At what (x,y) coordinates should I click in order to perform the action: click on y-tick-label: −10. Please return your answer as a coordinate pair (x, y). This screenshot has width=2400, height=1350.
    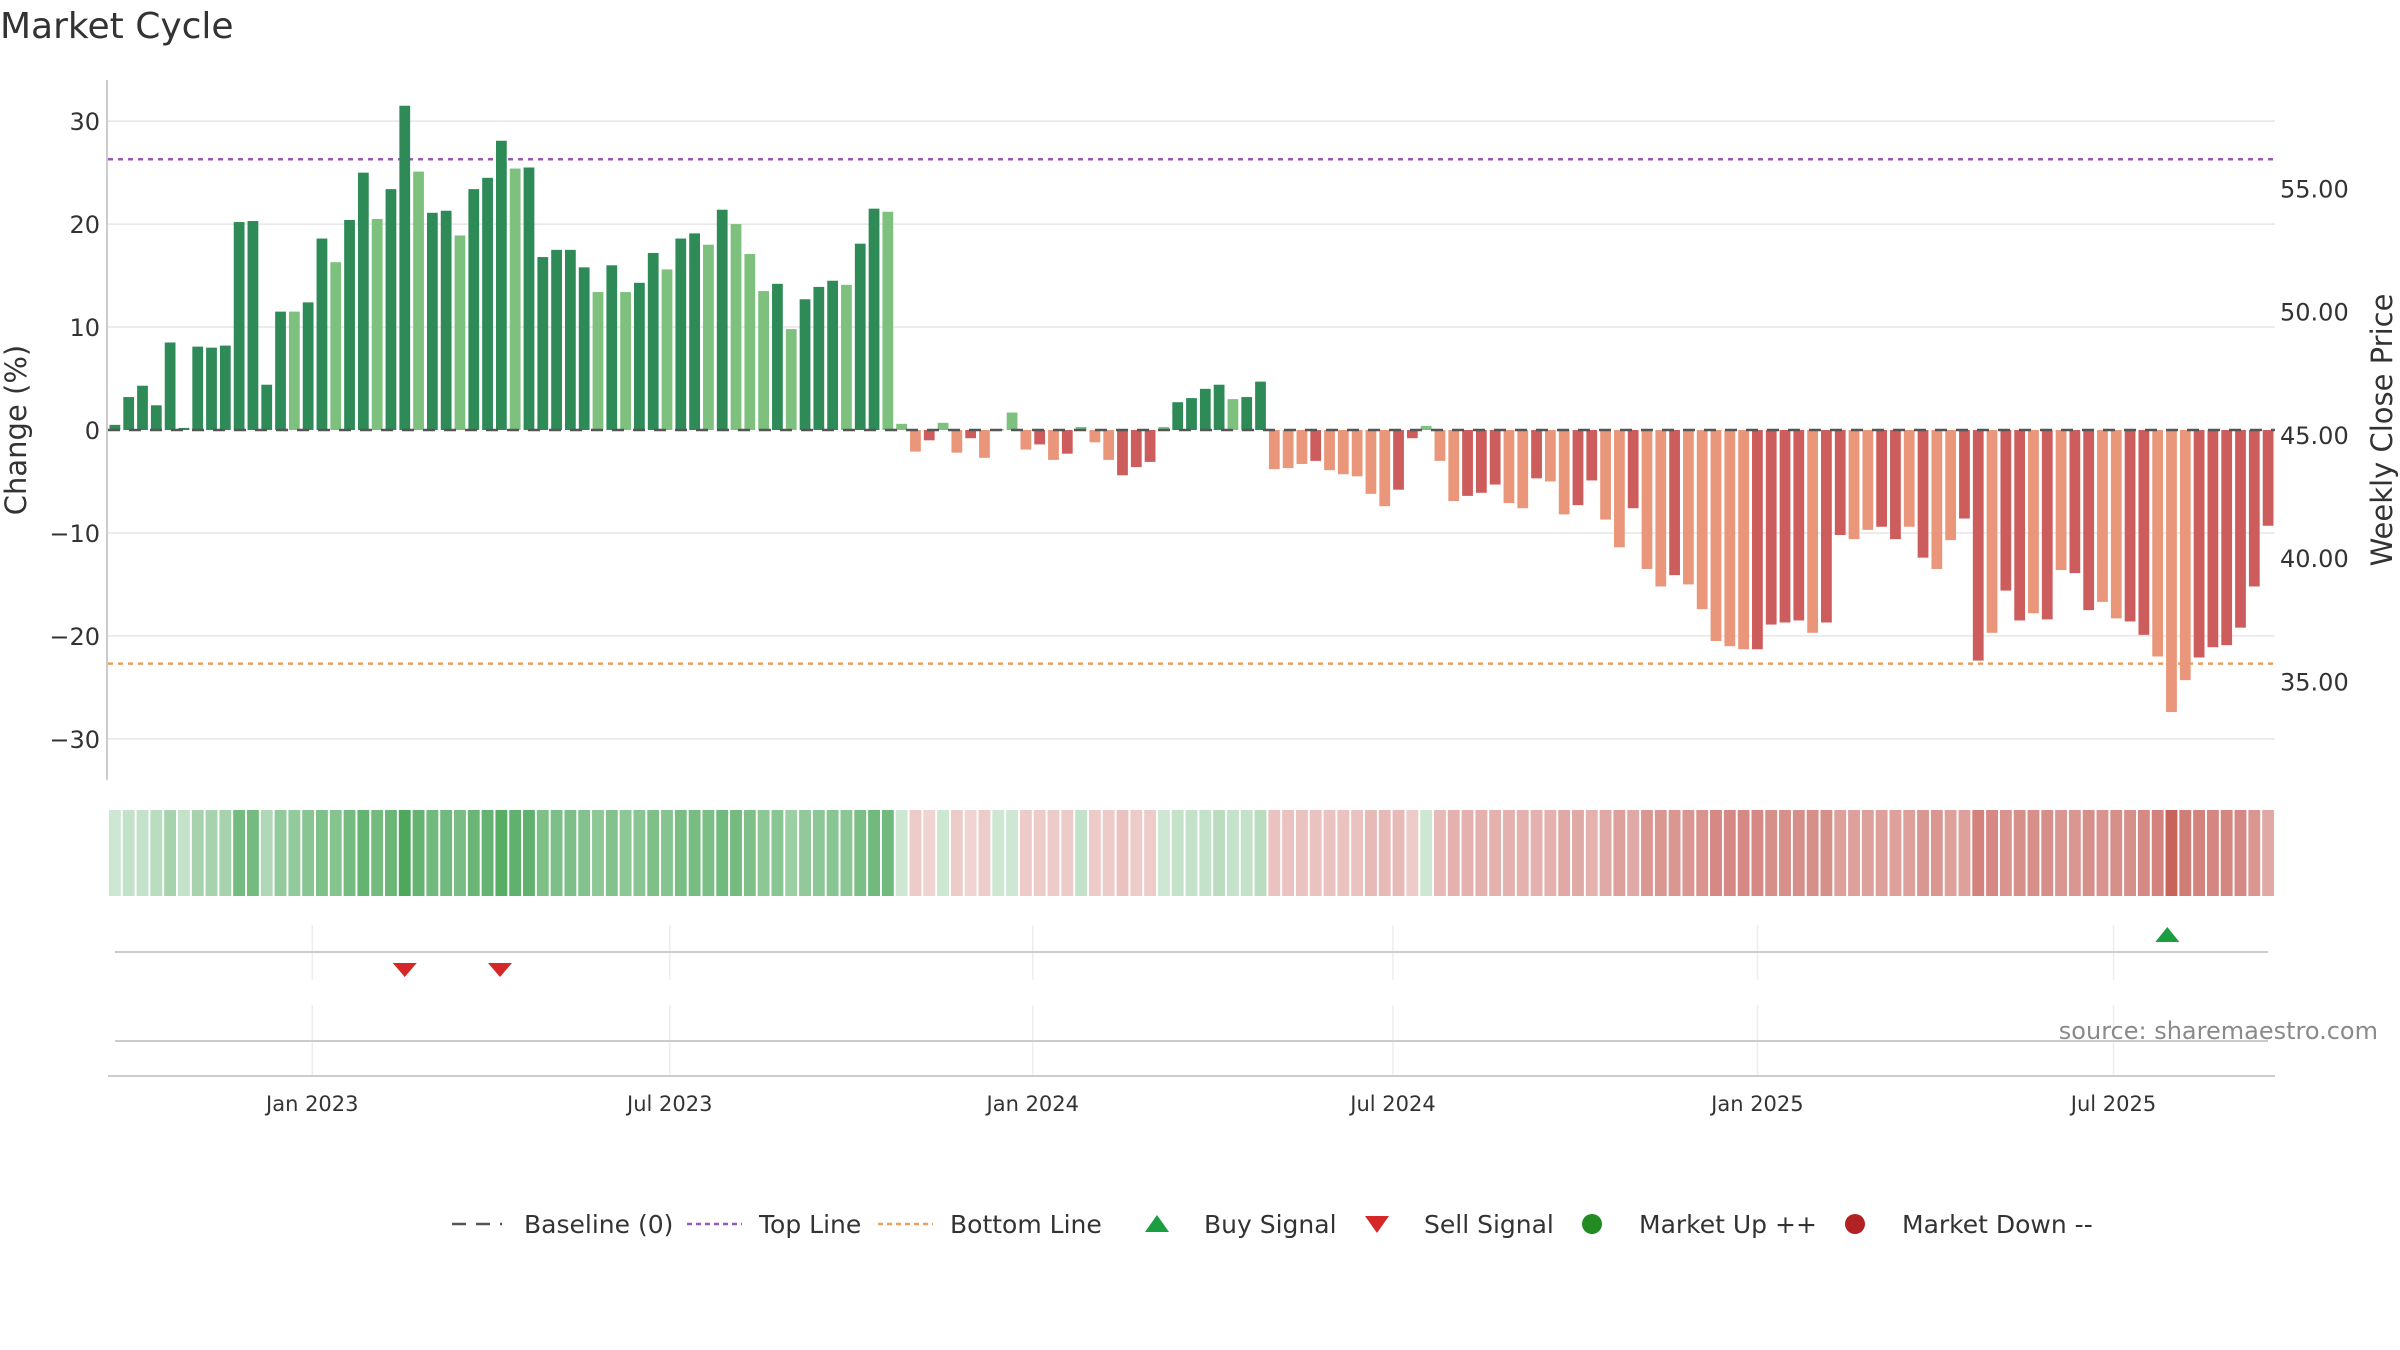
    Looking at the image, I should click on (74, 534).